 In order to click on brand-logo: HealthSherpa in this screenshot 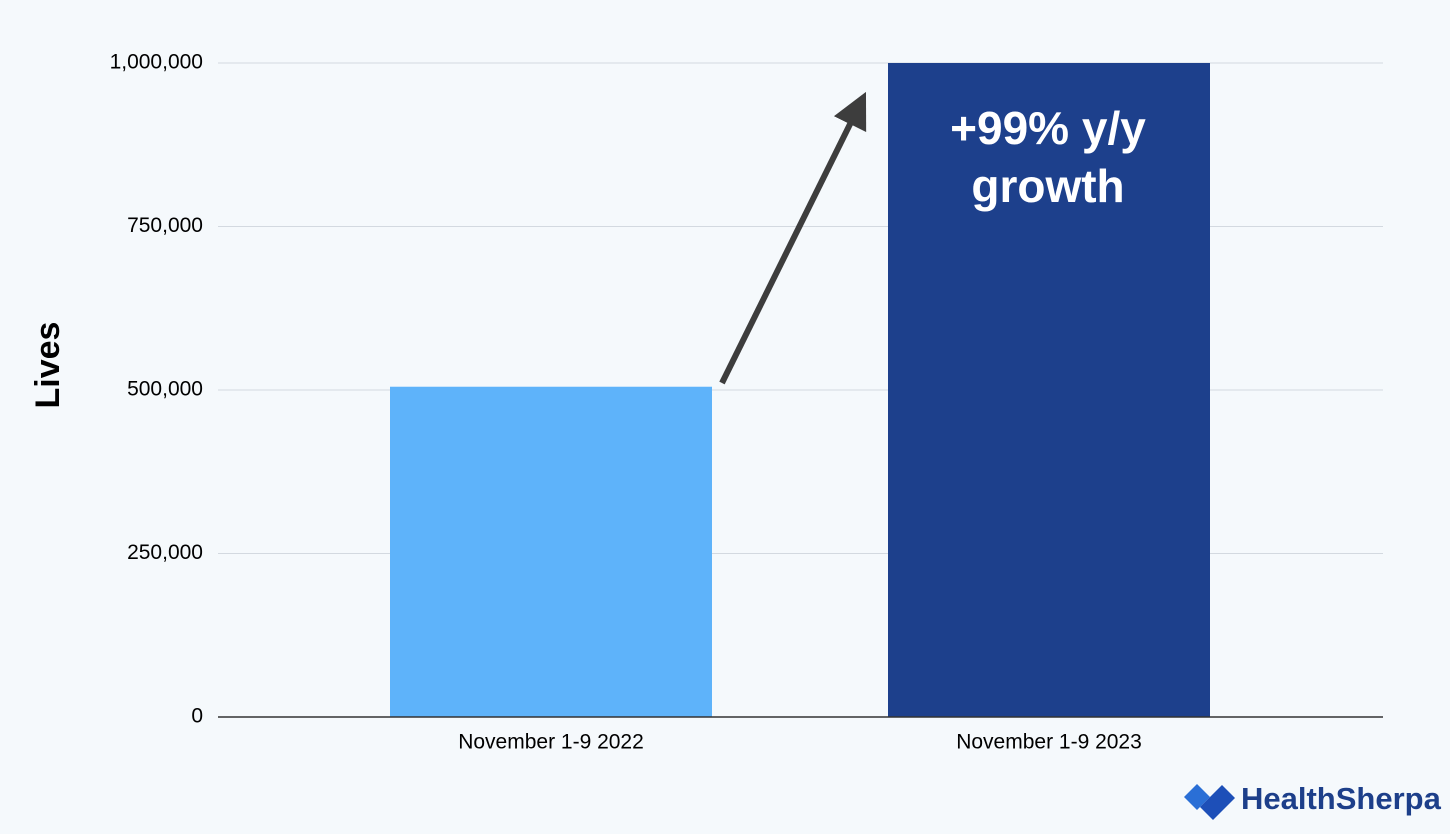, I will do `click(1313, 800)`.